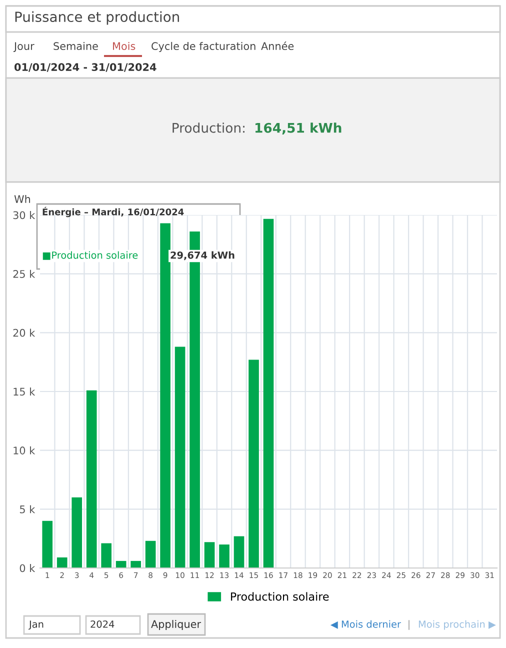 This screenshot has width=506, height=648. I want to click on y-axis-title: Wh, so click(22, 198).